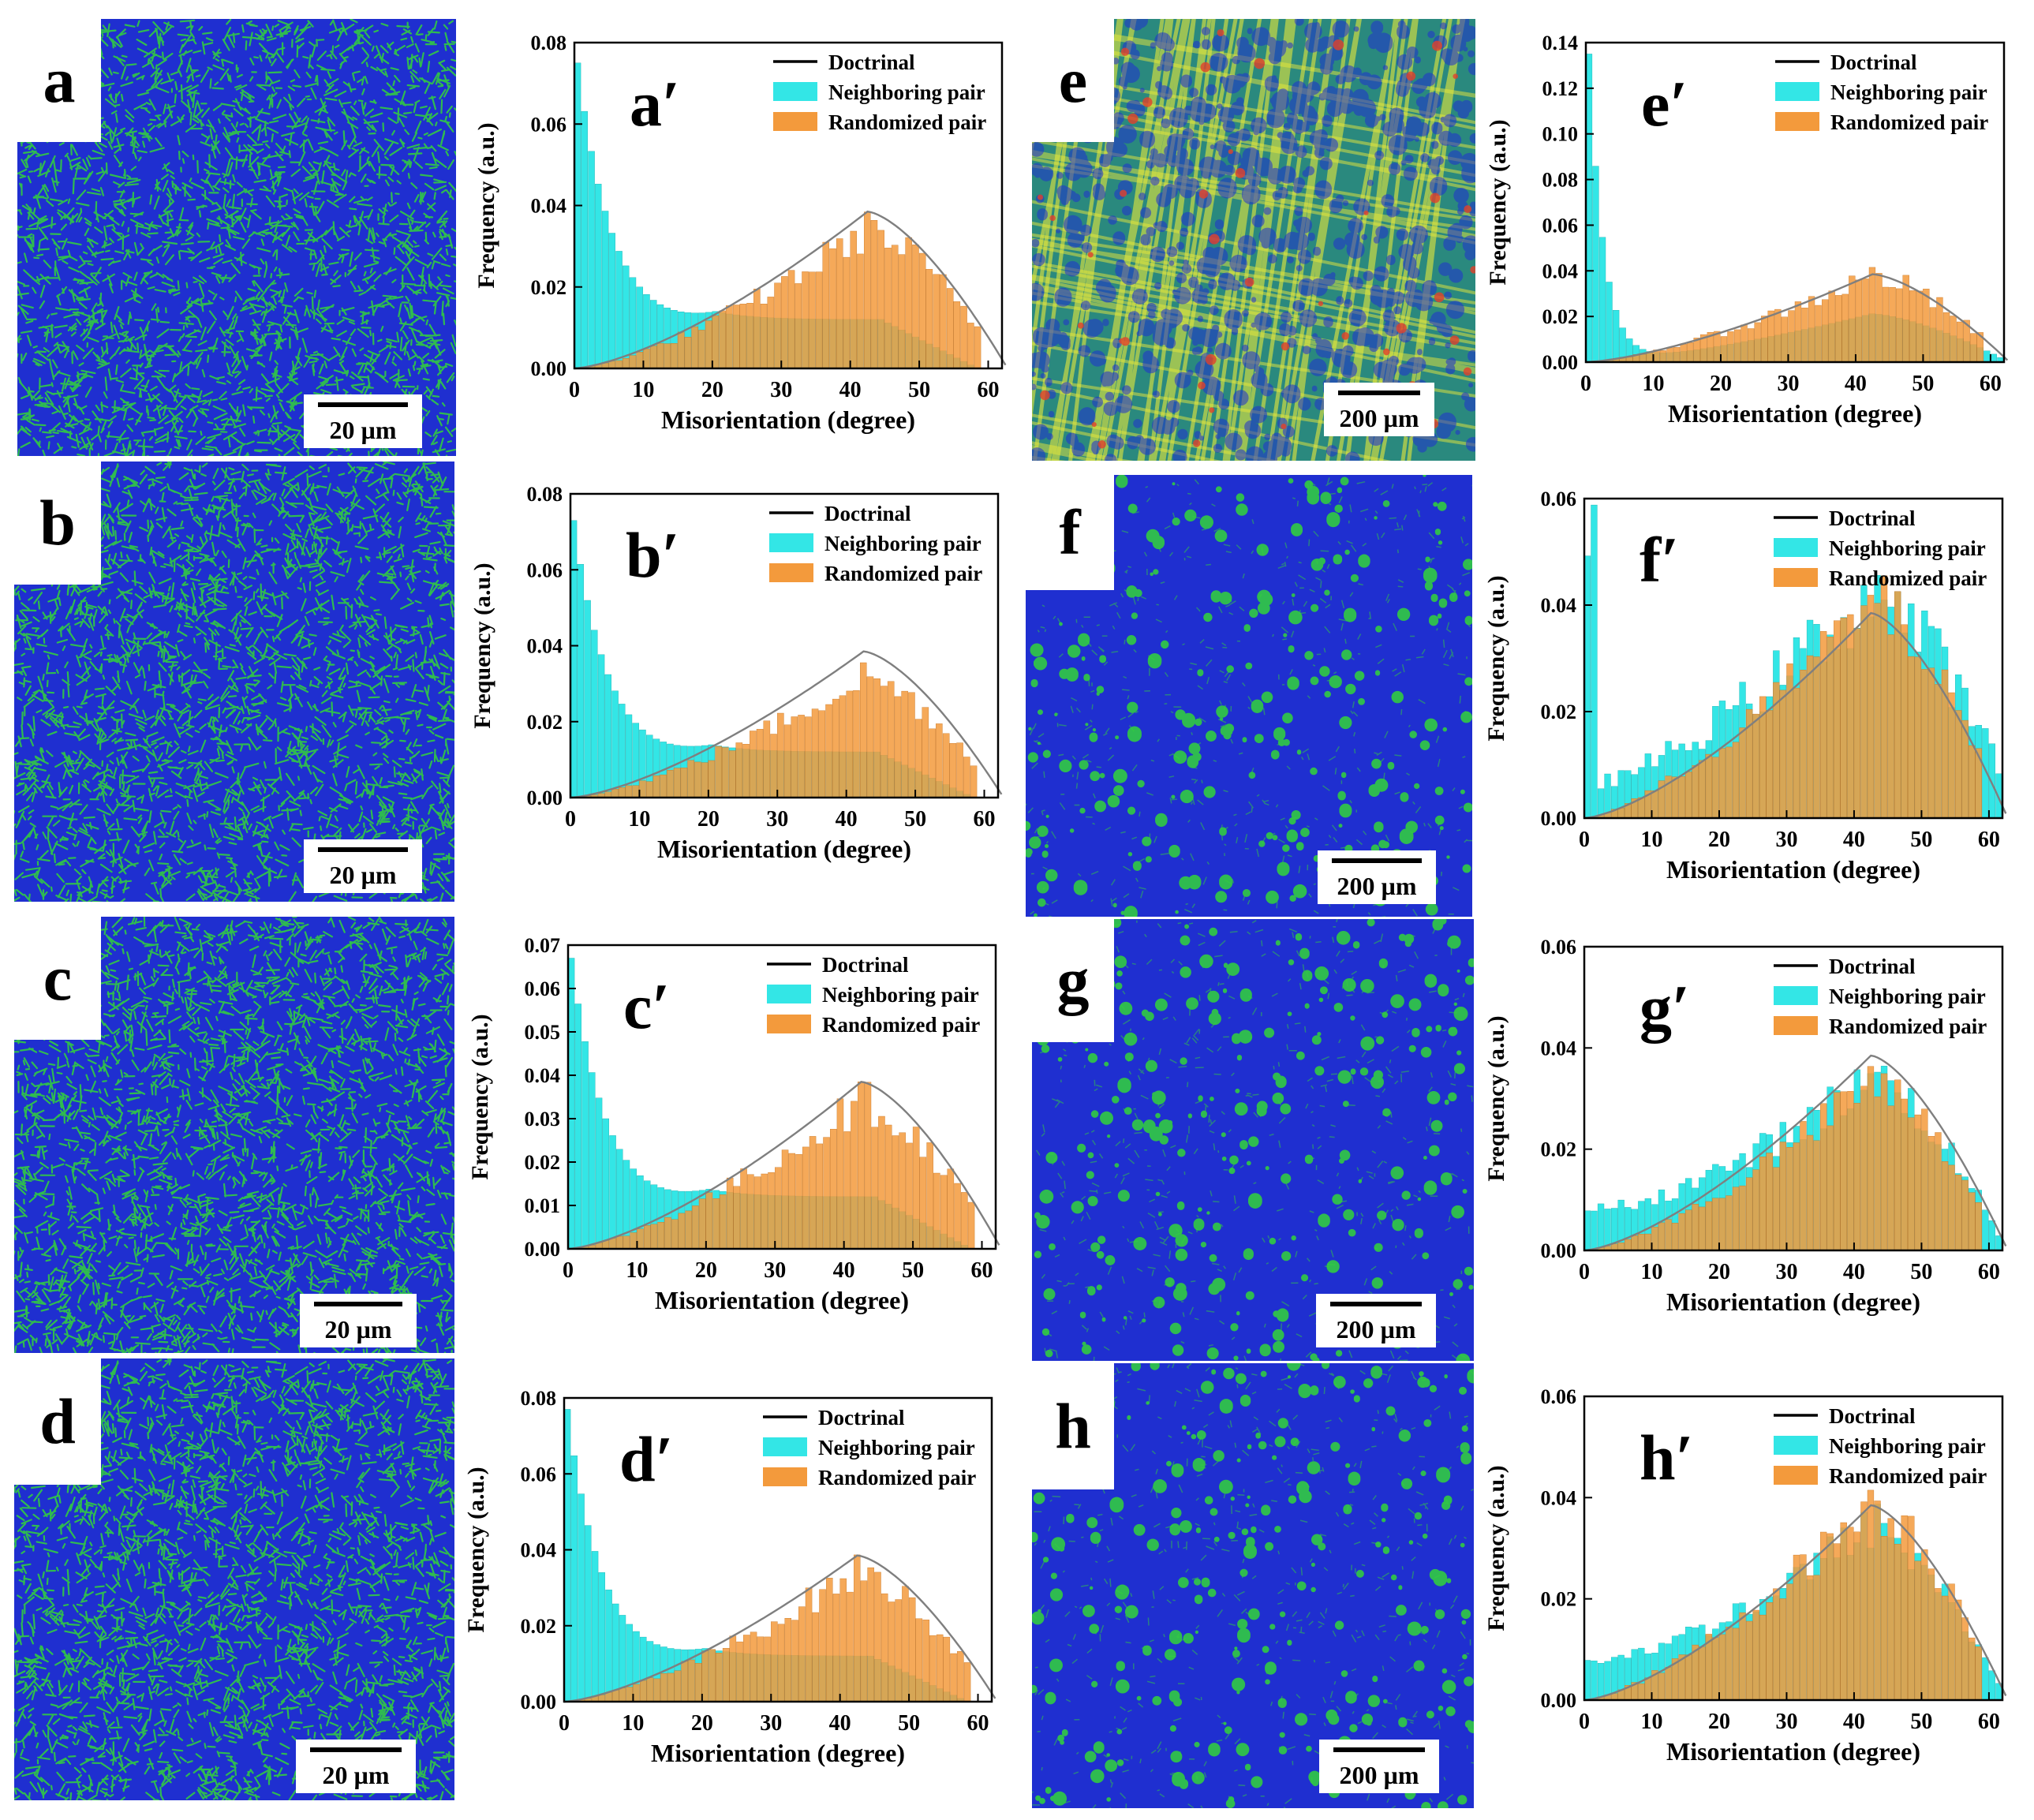  What do you see at coordinates (358, 1329) in the screenshot?
I see `scale-bar-label: 20 µm` at bounding box center [358, 1329].